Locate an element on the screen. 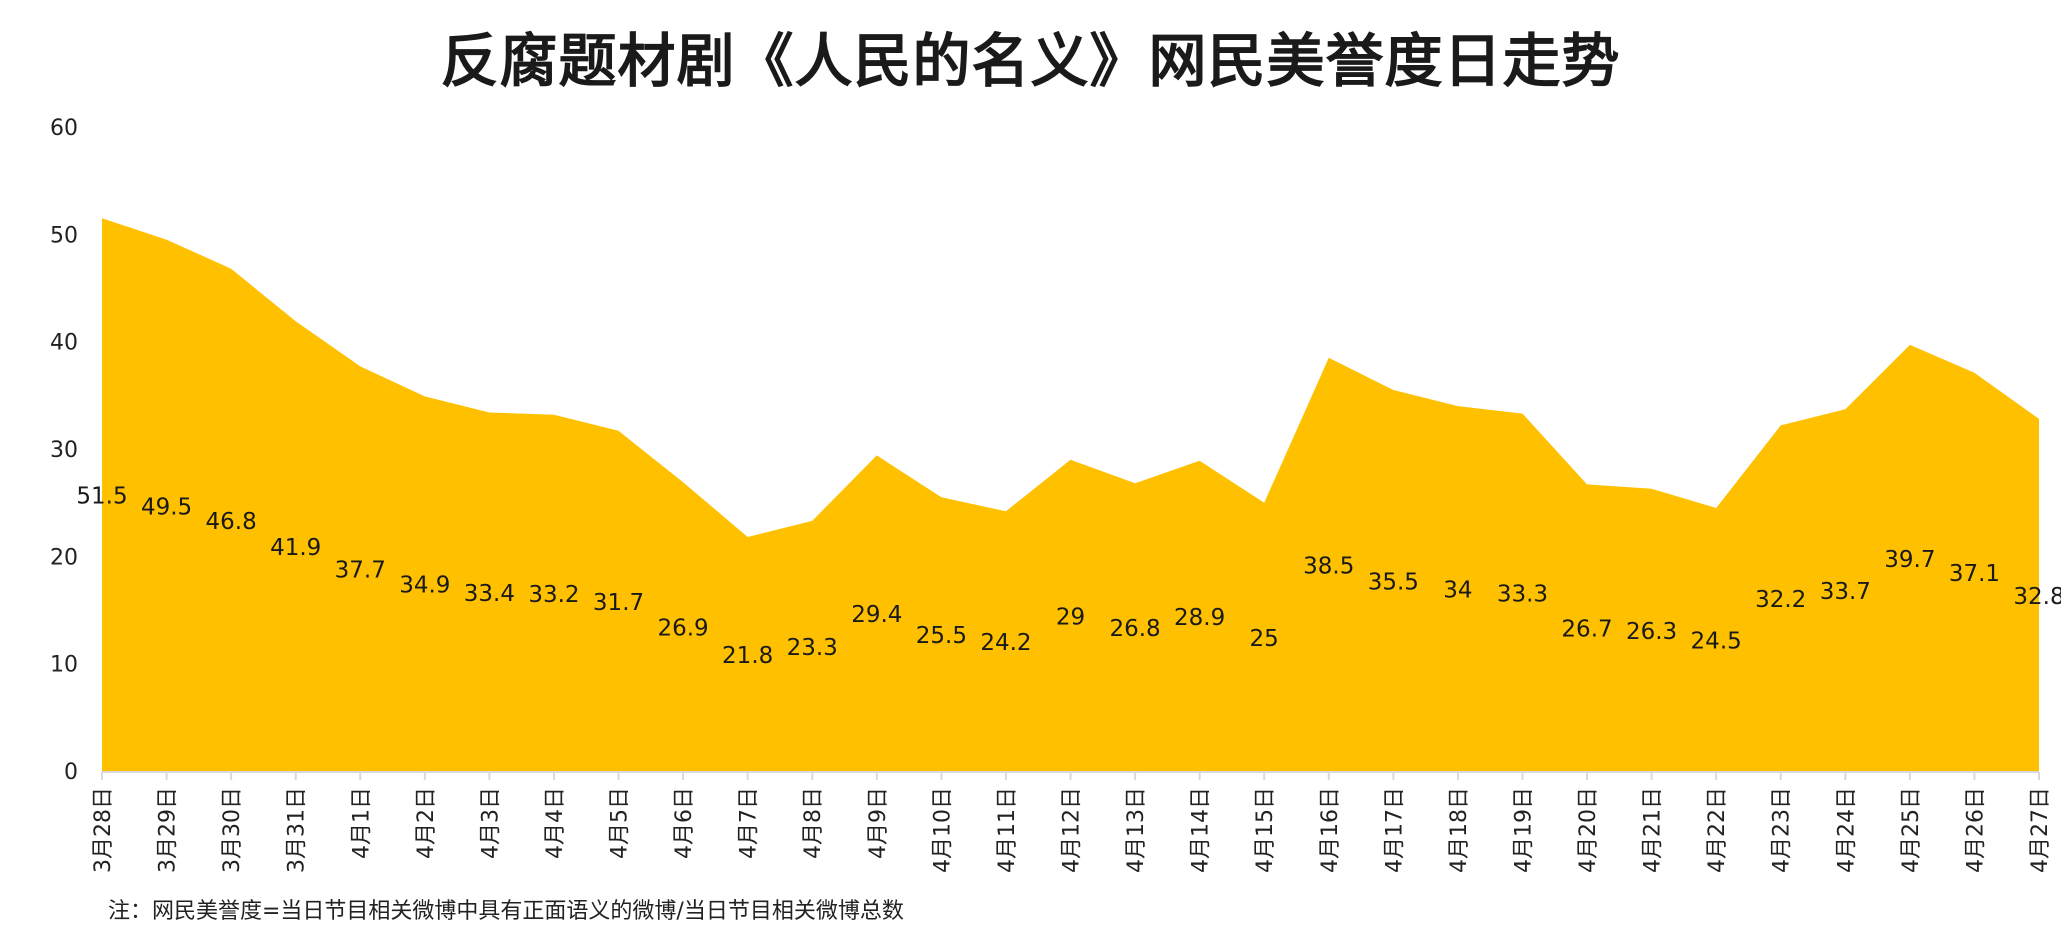  x-tick-label: 4月11日 is located at coordinates (1007, 830).